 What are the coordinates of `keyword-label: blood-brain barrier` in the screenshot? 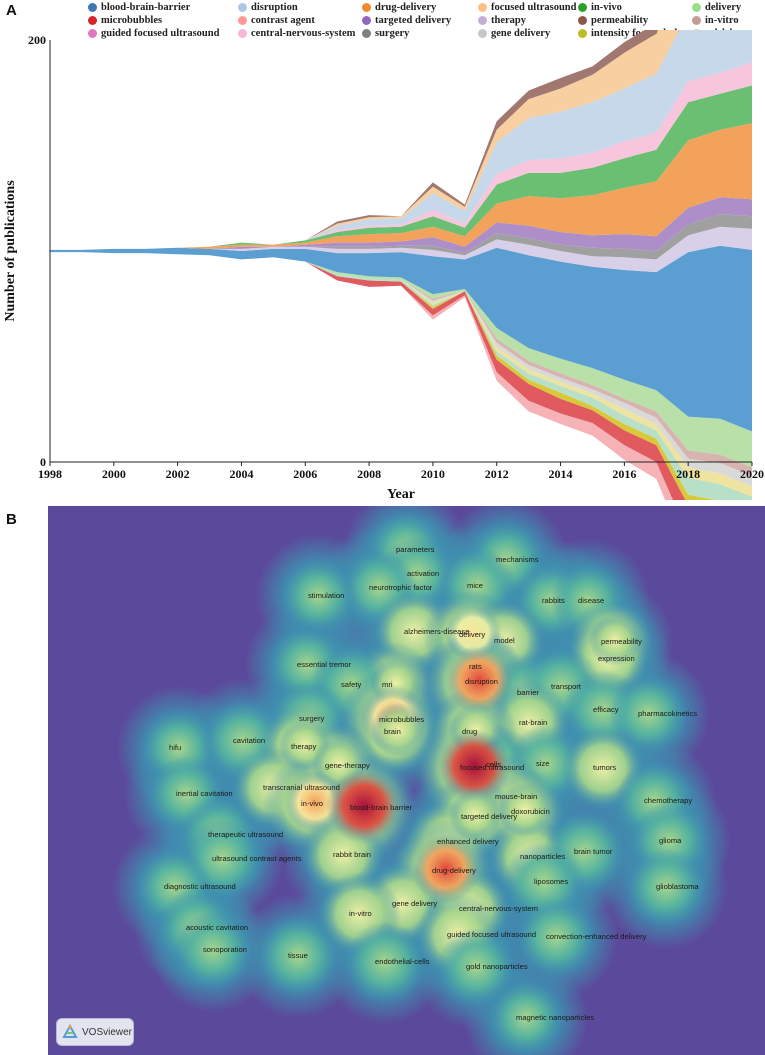 It's located at (381, 807).